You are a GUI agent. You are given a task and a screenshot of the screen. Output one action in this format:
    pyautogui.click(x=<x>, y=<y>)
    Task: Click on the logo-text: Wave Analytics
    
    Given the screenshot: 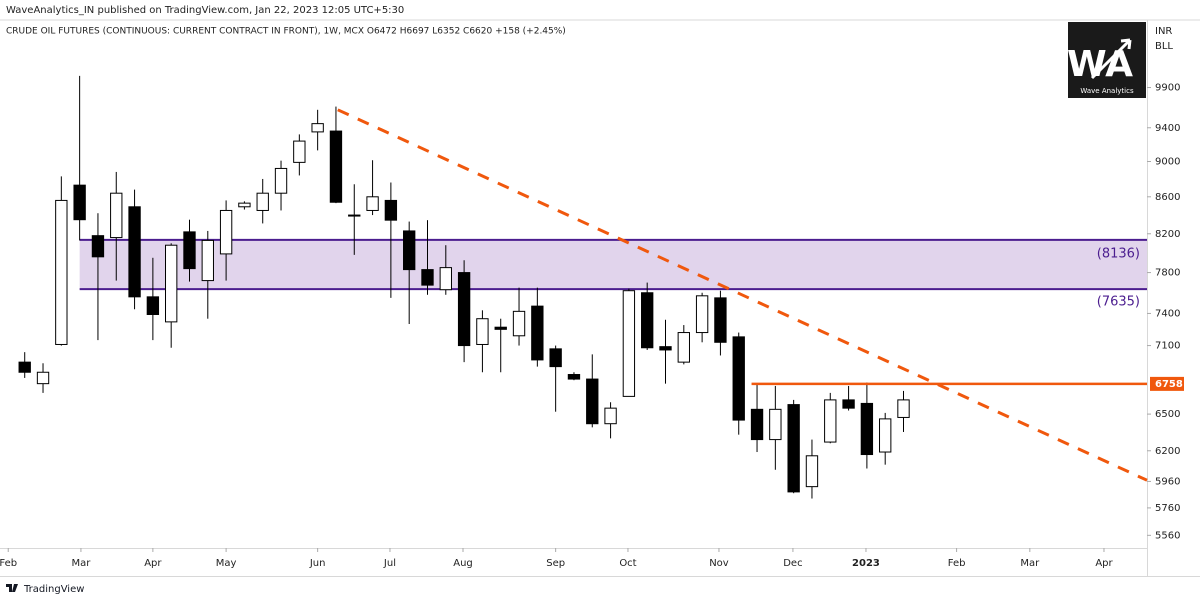 What is the action you would take?
    pyautogui.click(x=1107, y=91)
    